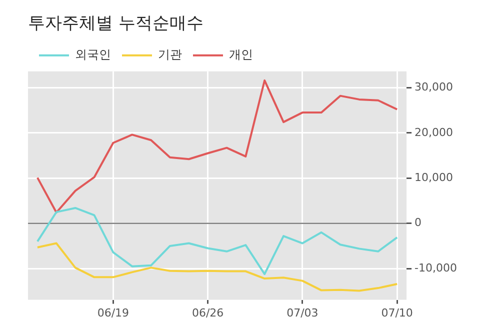  I want to click on x-tick-label: 06/19, so click(113, 313).